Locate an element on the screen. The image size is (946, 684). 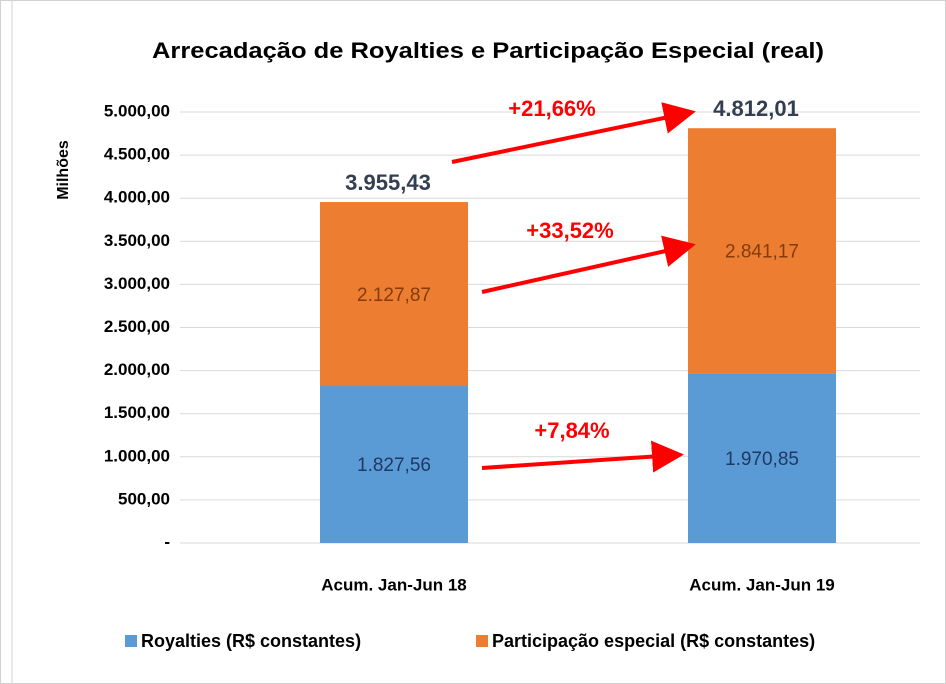
data-label: 1.827,56 is located at coordinates (394, 465).